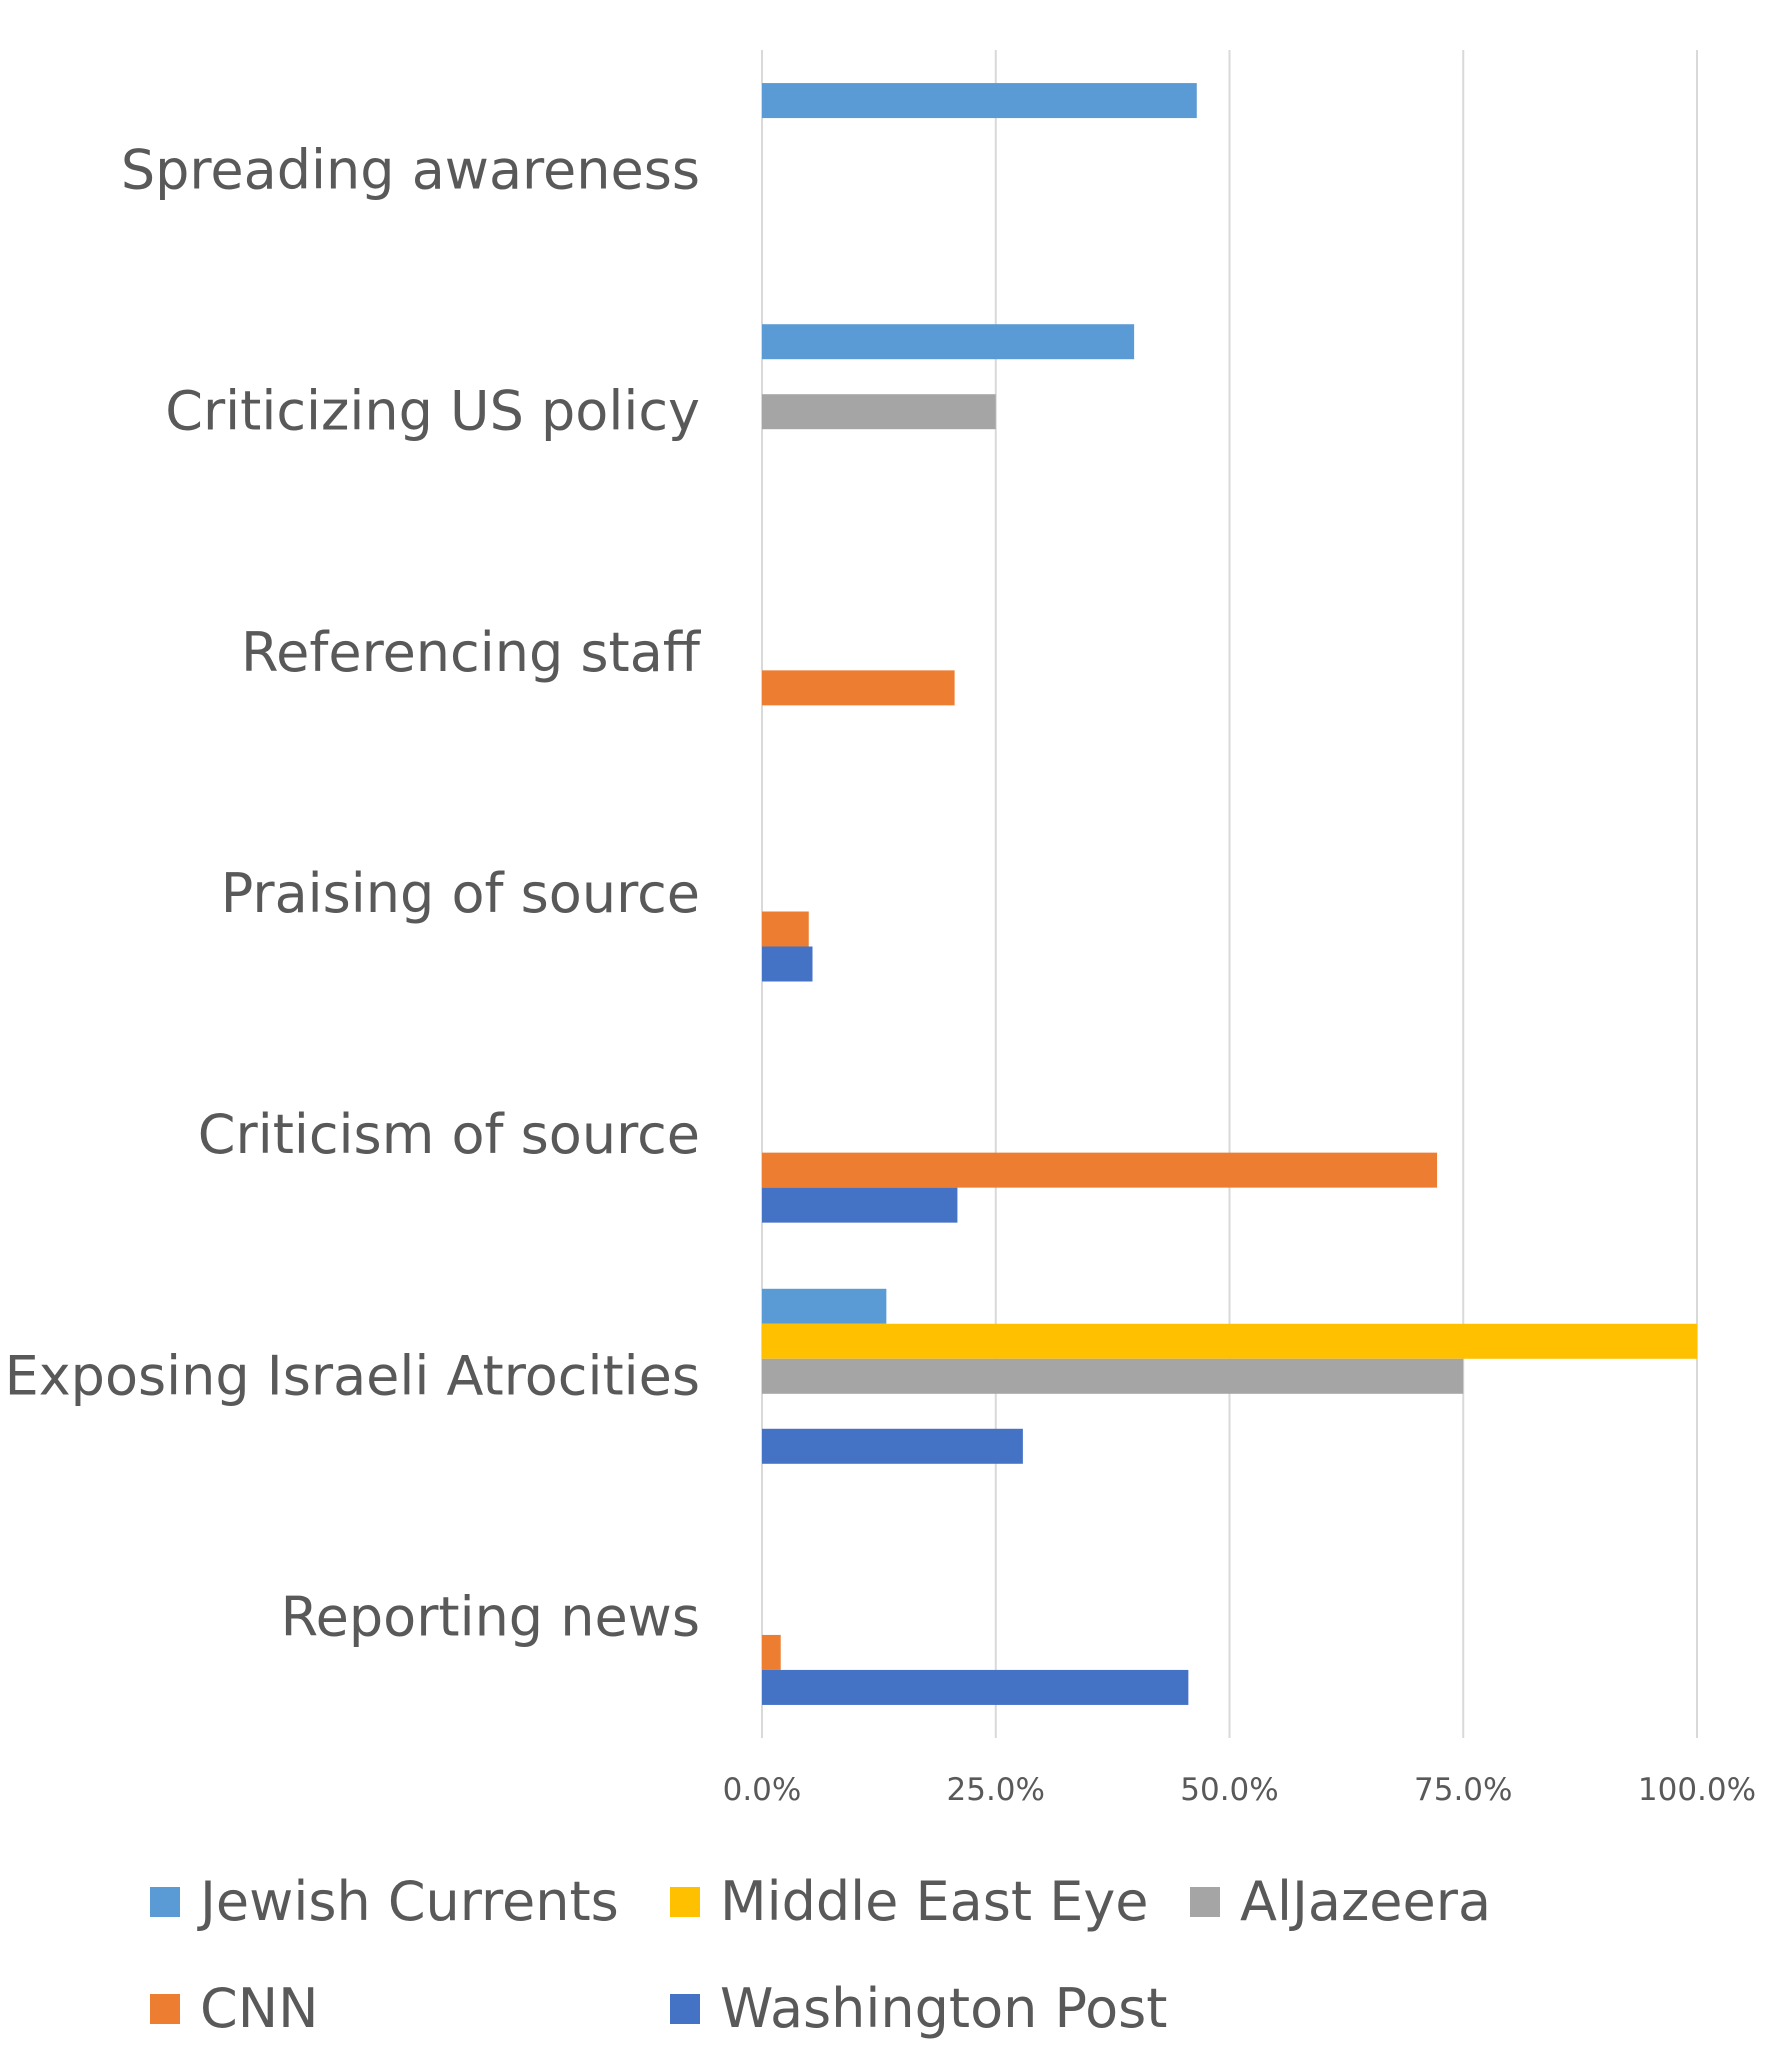 This screenshot has height=2065, width=1792. Describe the element at coordinates (490, 1616) in the screenshot. I see `category-label: Reporting news` at that location.